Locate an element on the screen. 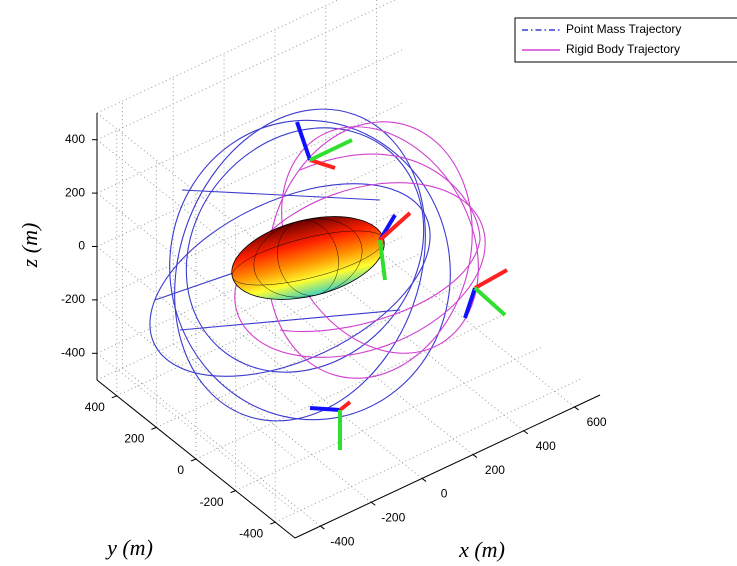 This screenshot has width=737, height=566. x-tick-label: -400 is located at coordinates (342, 541).